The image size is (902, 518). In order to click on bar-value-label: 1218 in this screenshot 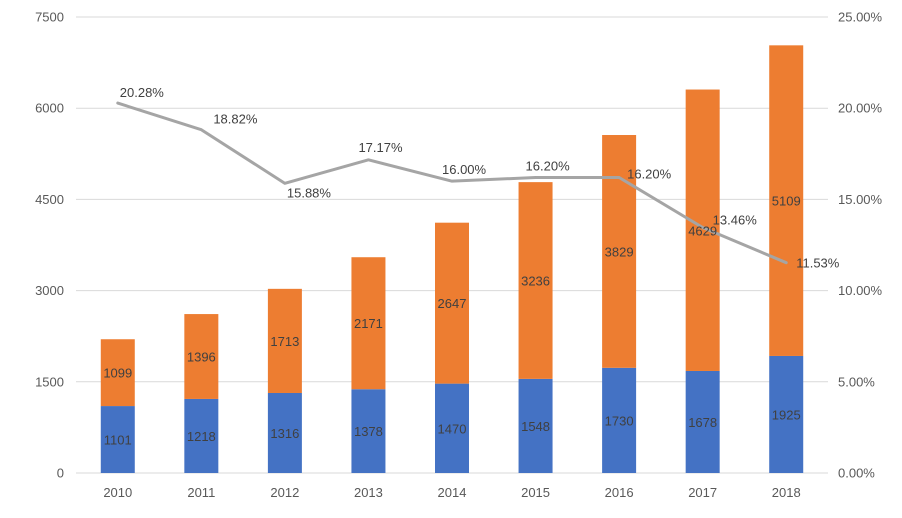, I will do `click(201, 436)`.